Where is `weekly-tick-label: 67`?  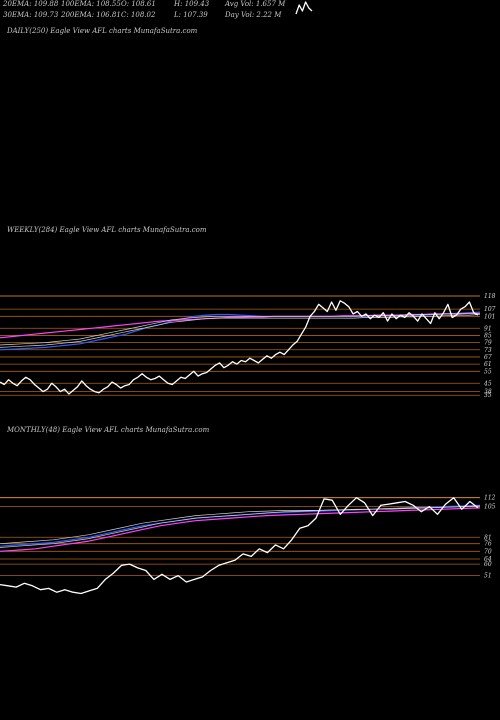 weekly-tick-label: 67 is located at coordinates (488, 357).